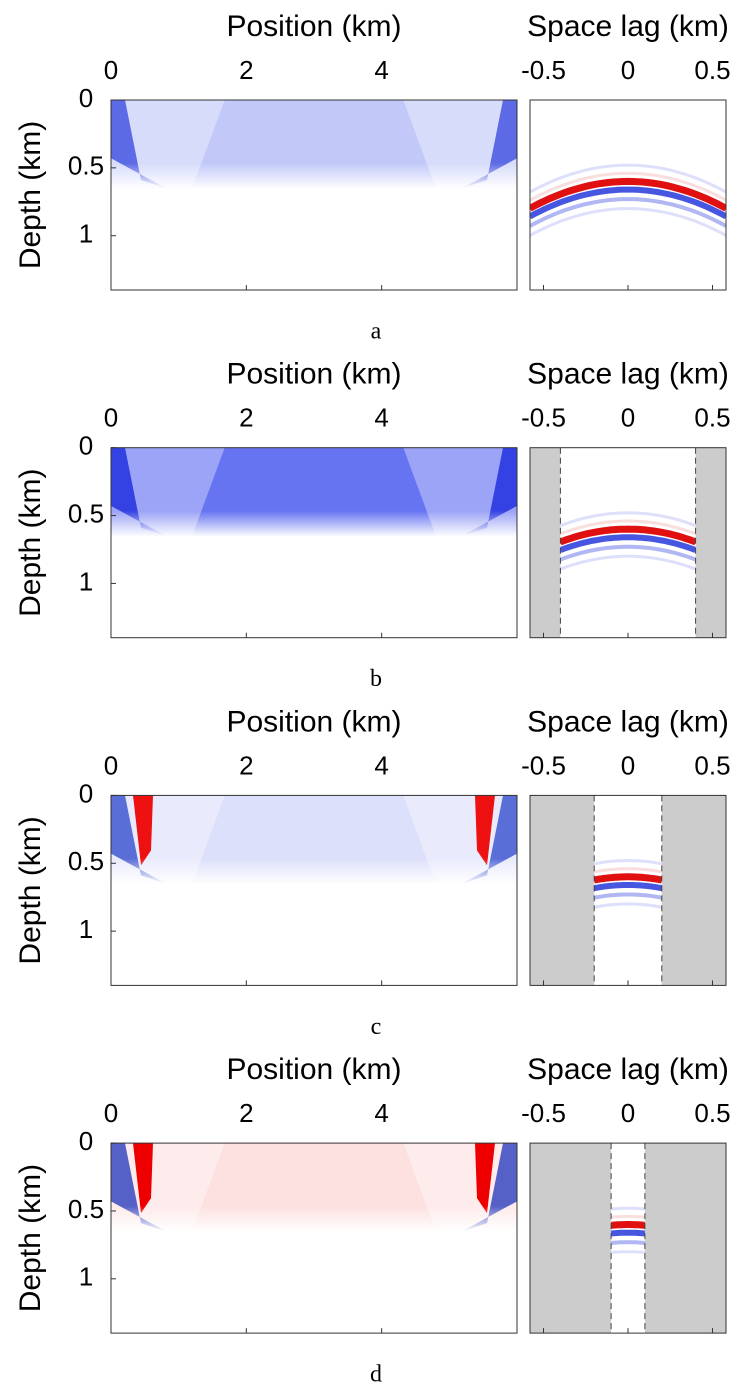 This screenshot has width=753, height=1392. Describe the element at coordinates (376, 679) in the screenshot. I see `caption: b` at that location.